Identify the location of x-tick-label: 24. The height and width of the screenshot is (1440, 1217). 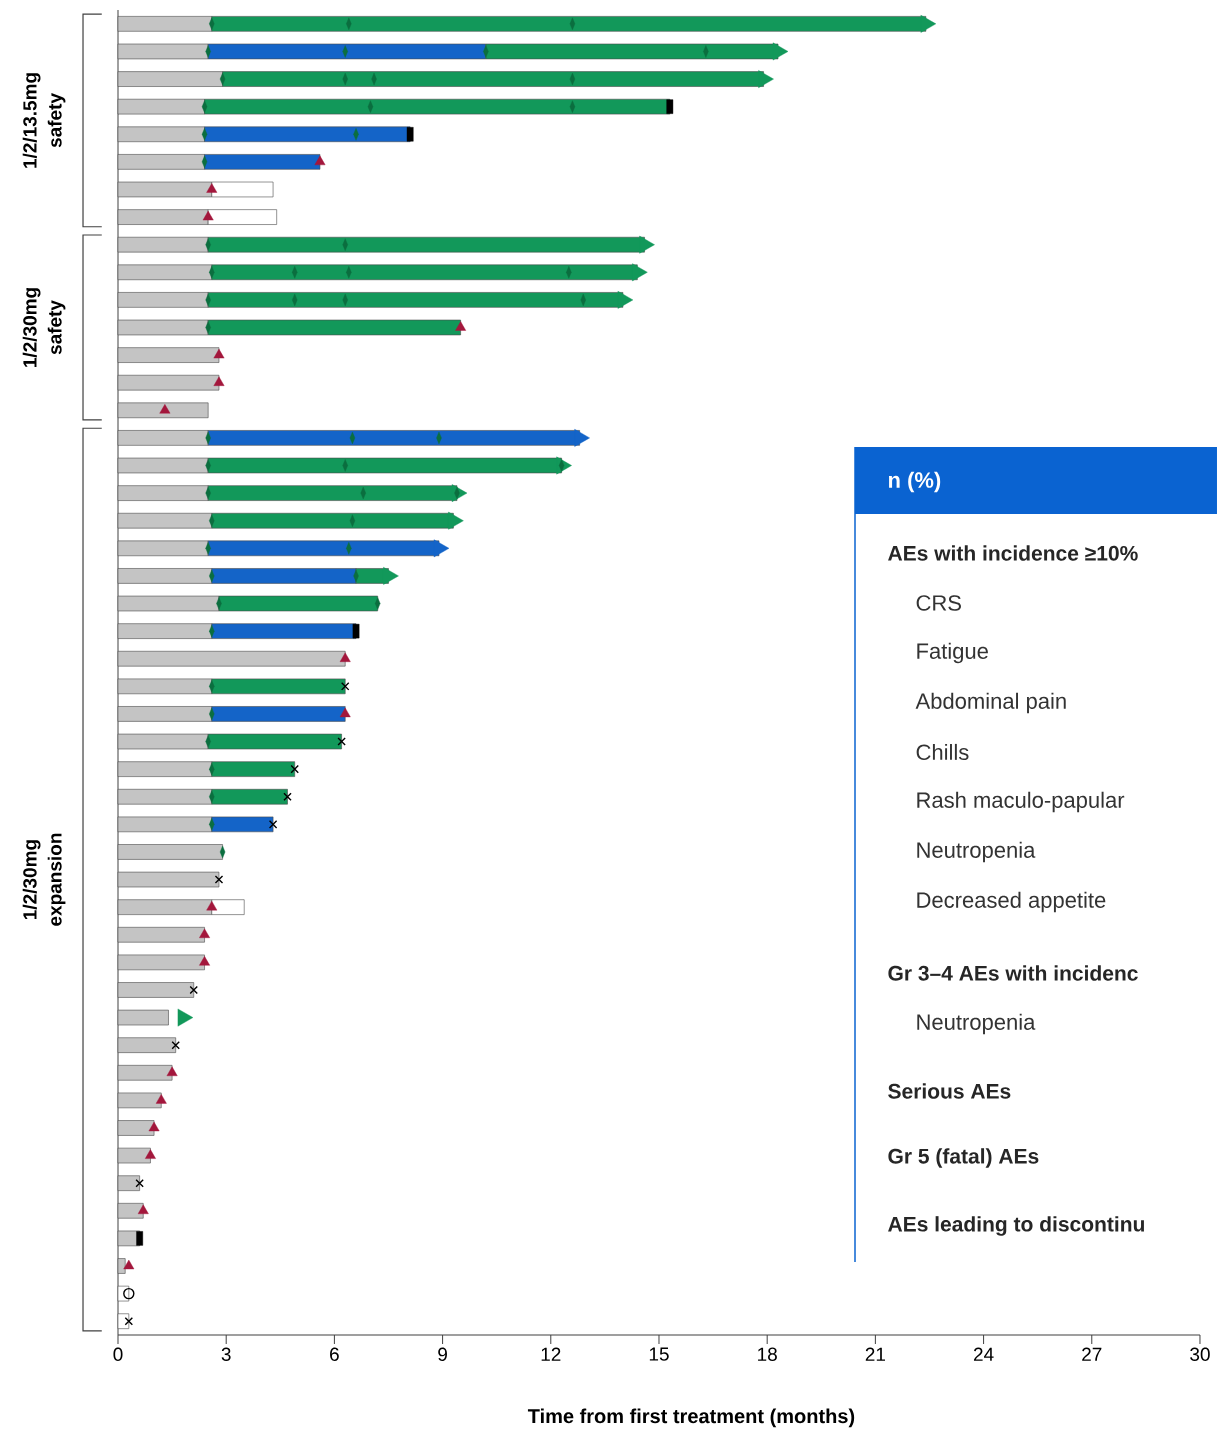
(983, 1354).